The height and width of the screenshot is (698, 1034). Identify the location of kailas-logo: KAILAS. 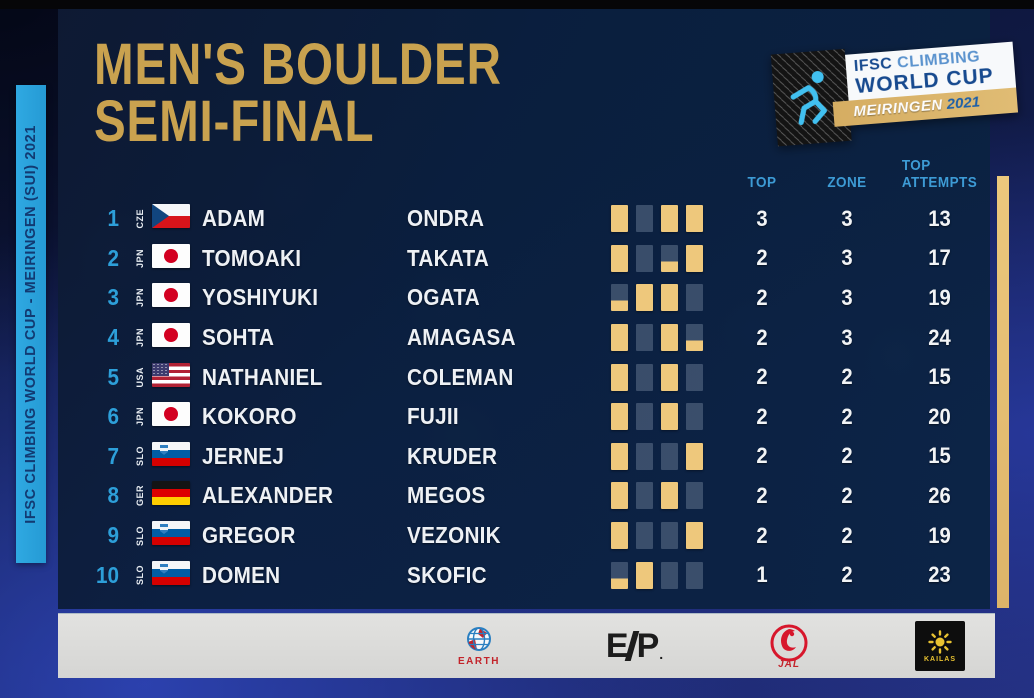
(939, 646).